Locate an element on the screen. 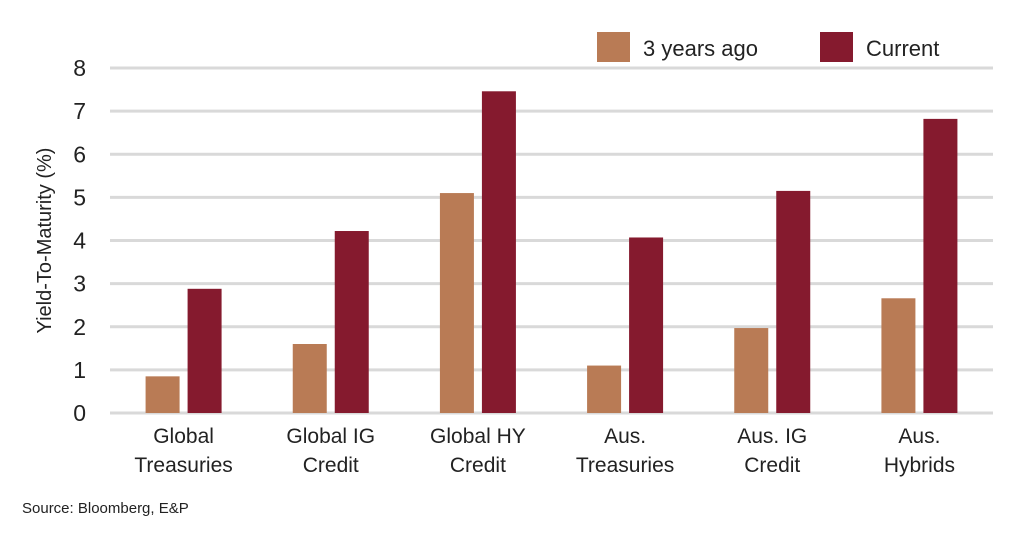  y-axis-label: Yield-To-Maturity (%) is located at coordinates (45, 241).